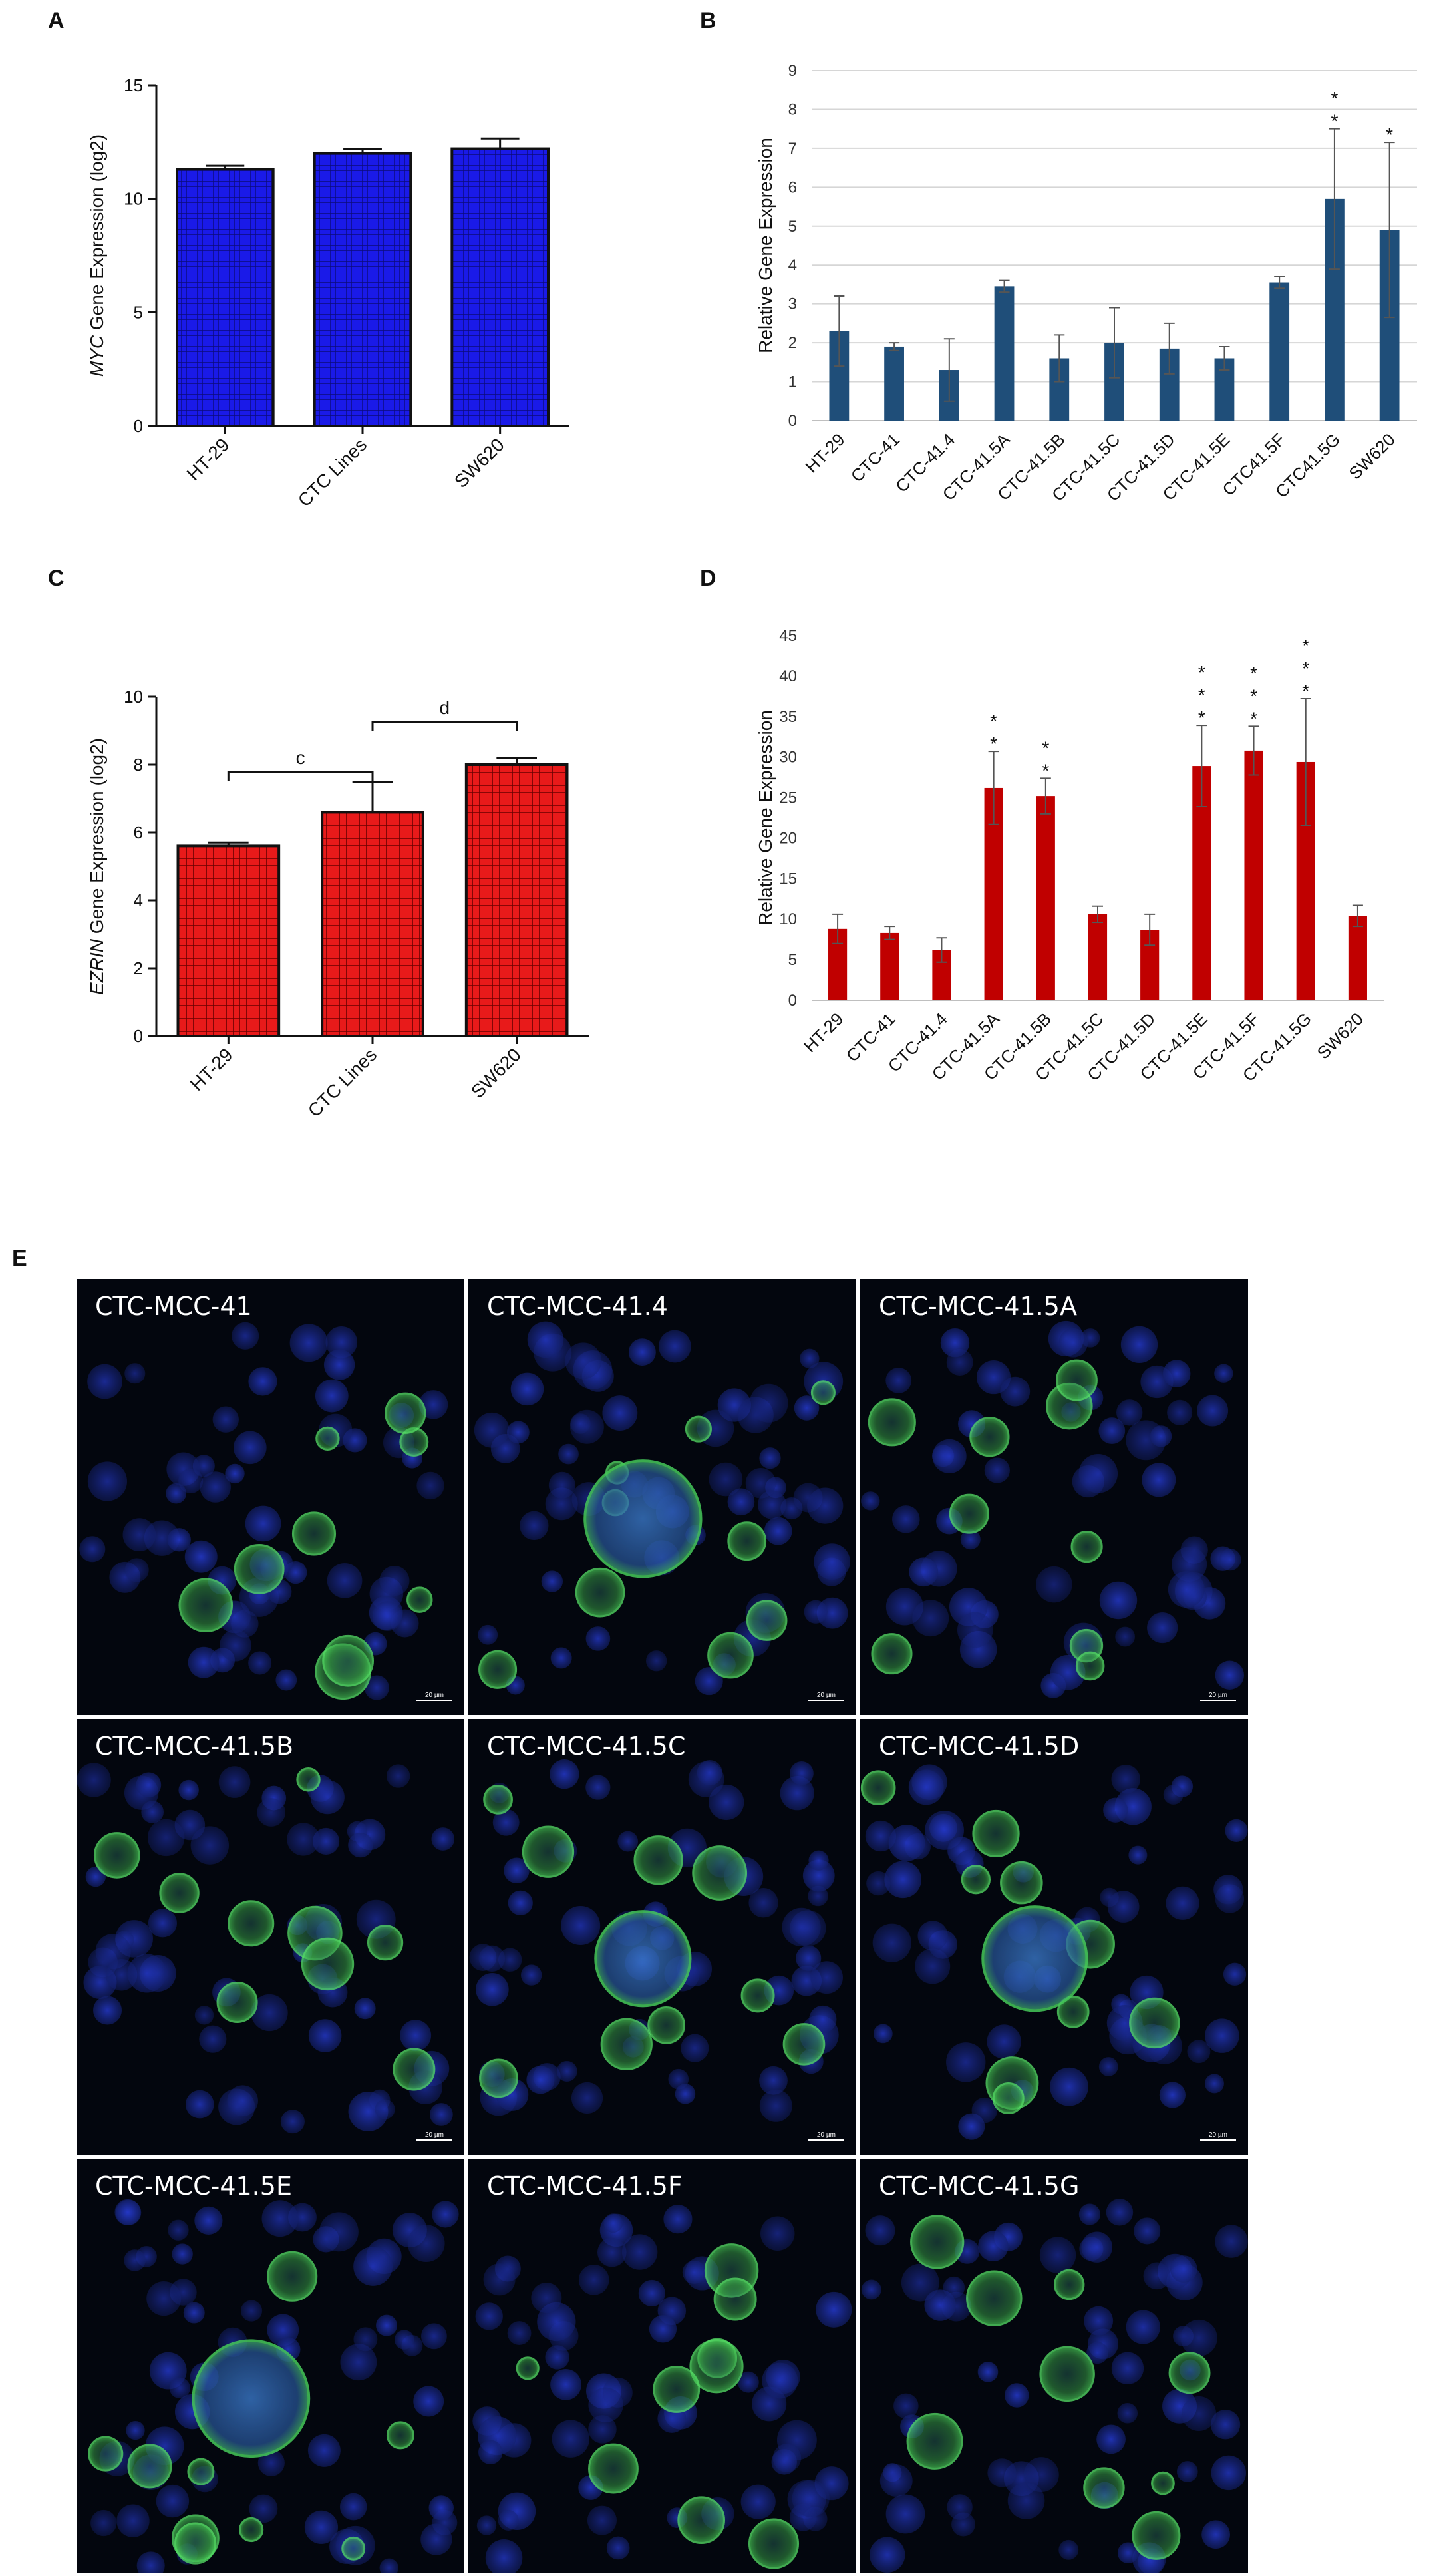 This screenshot has height=2576, width=1433. Describe the element at coordinates (1054, 1497) in the screenshot. I see `micrograph-tile: CTC-MCC-41.5A 20 µm` at that location.